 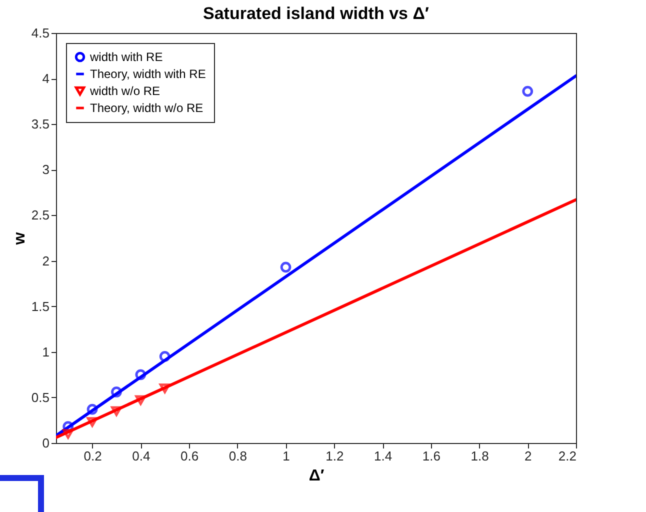 What do you see at coordinates (189, 456) in the screenshot?
I see `x-tick-label: 0.6` at bounding box center [189, 456].